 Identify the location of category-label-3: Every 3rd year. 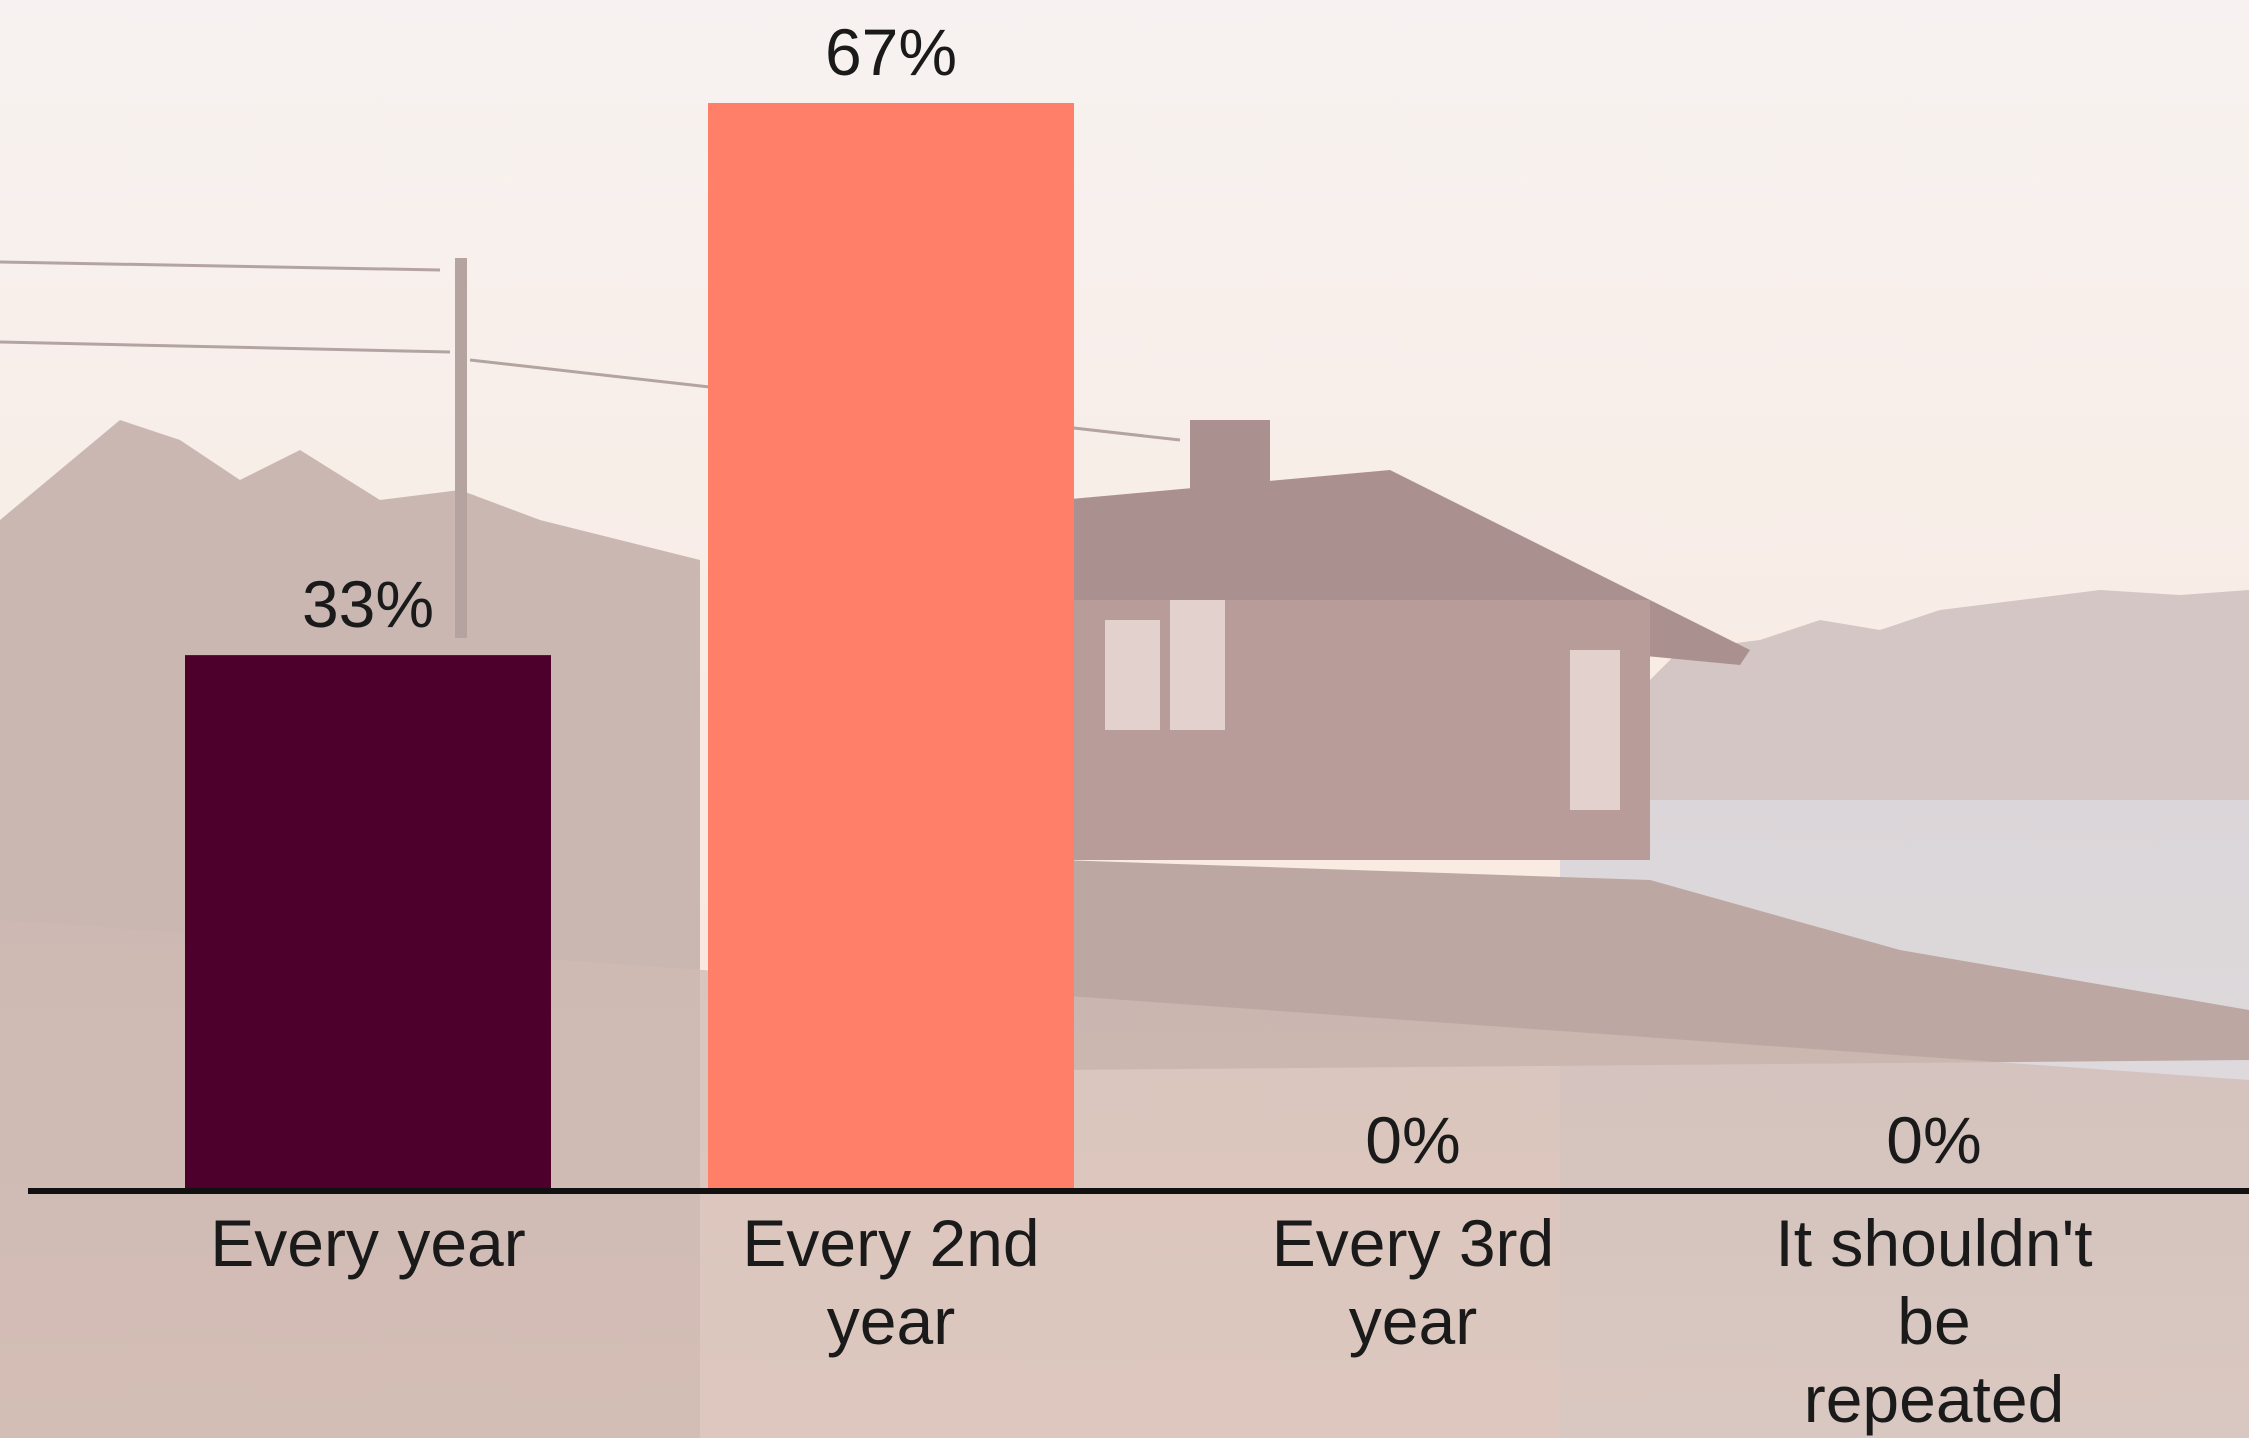
(1413, 1282).